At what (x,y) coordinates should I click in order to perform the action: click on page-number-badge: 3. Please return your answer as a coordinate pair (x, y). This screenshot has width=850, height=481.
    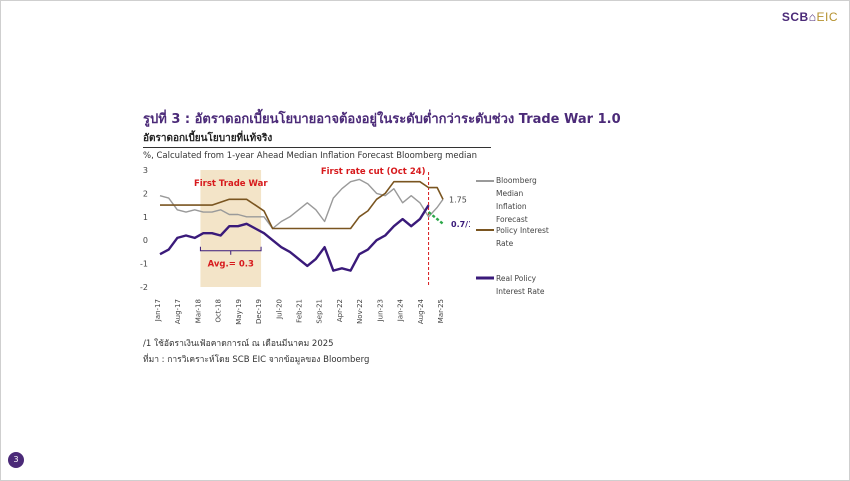
    Looking at the image, I should click on (16, 460).